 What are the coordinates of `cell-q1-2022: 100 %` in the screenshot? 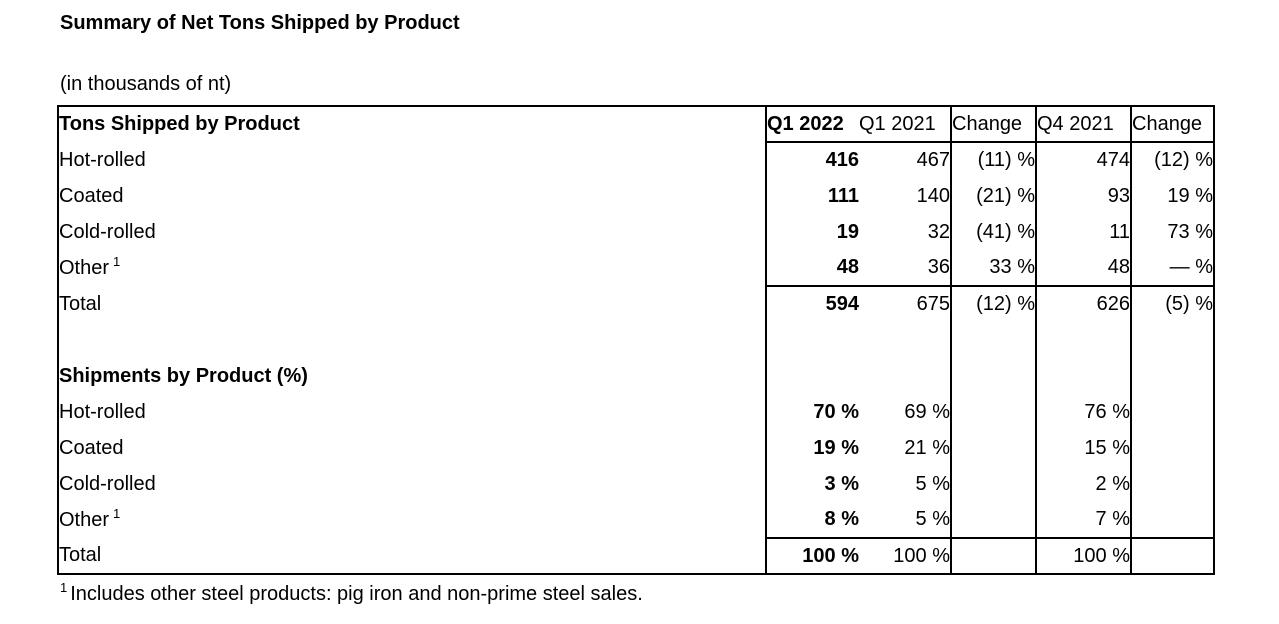 It's located at (812, 555).